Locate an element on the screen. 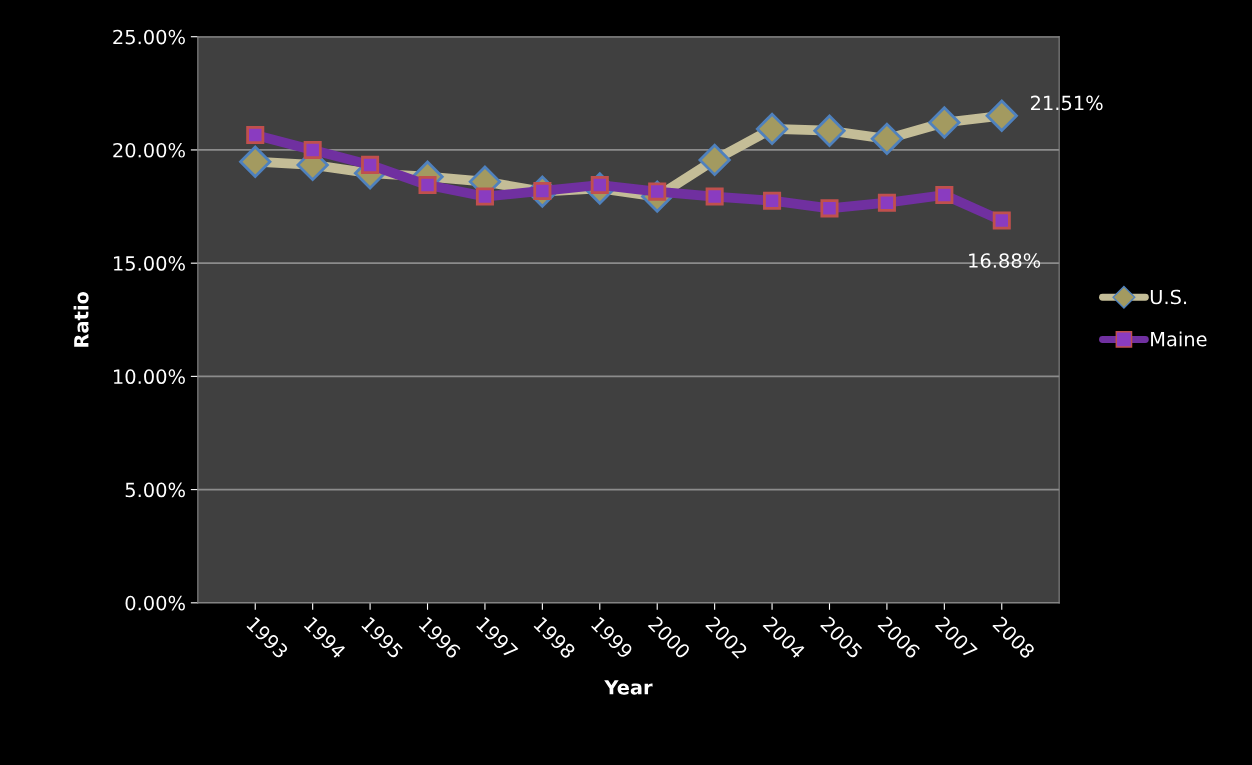 The image size is (1252, 765). legend-label: U.S. is located at coordinates (1168, 297).